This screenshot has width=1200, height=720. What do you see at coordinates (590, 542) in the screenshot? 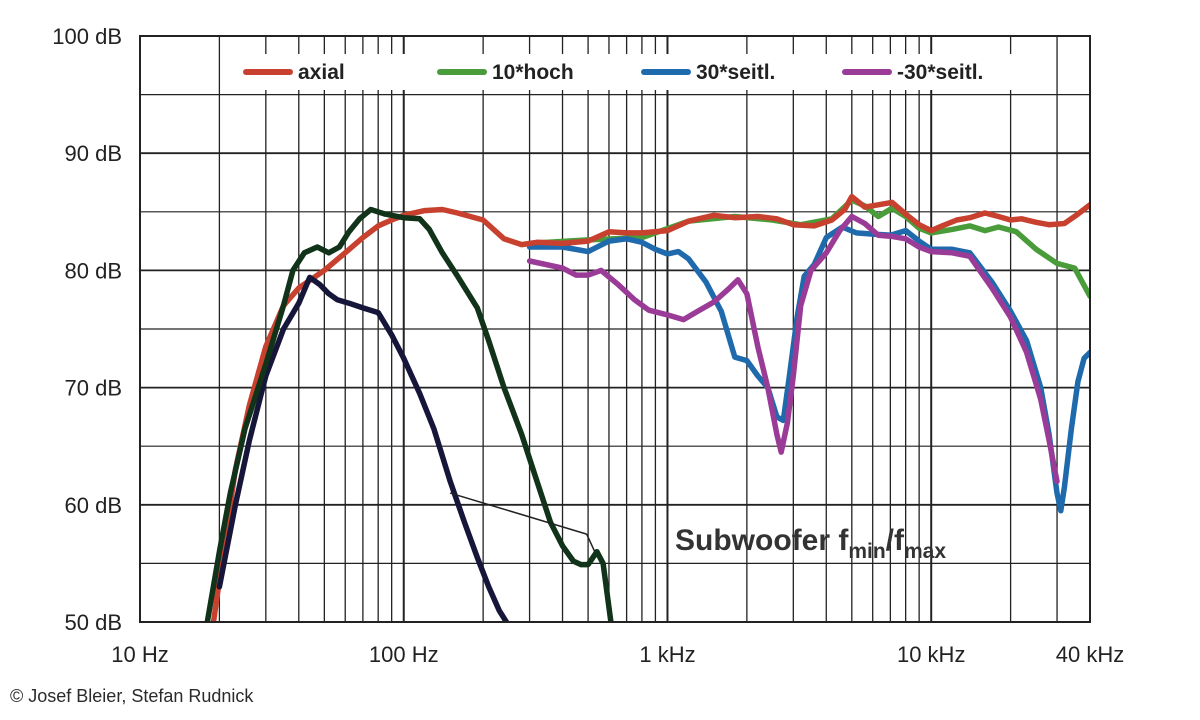
I see `annotation-pointer-fmax` at bounding box center [590, 542].